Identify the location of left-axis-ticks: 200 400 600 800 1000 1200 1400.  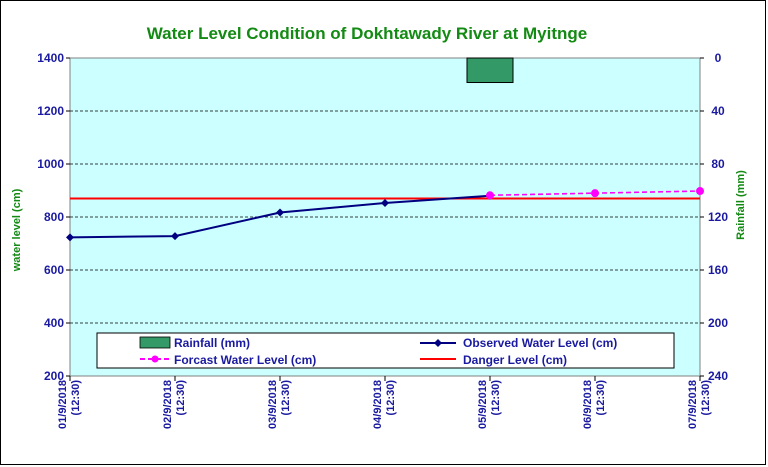
(53, 217).